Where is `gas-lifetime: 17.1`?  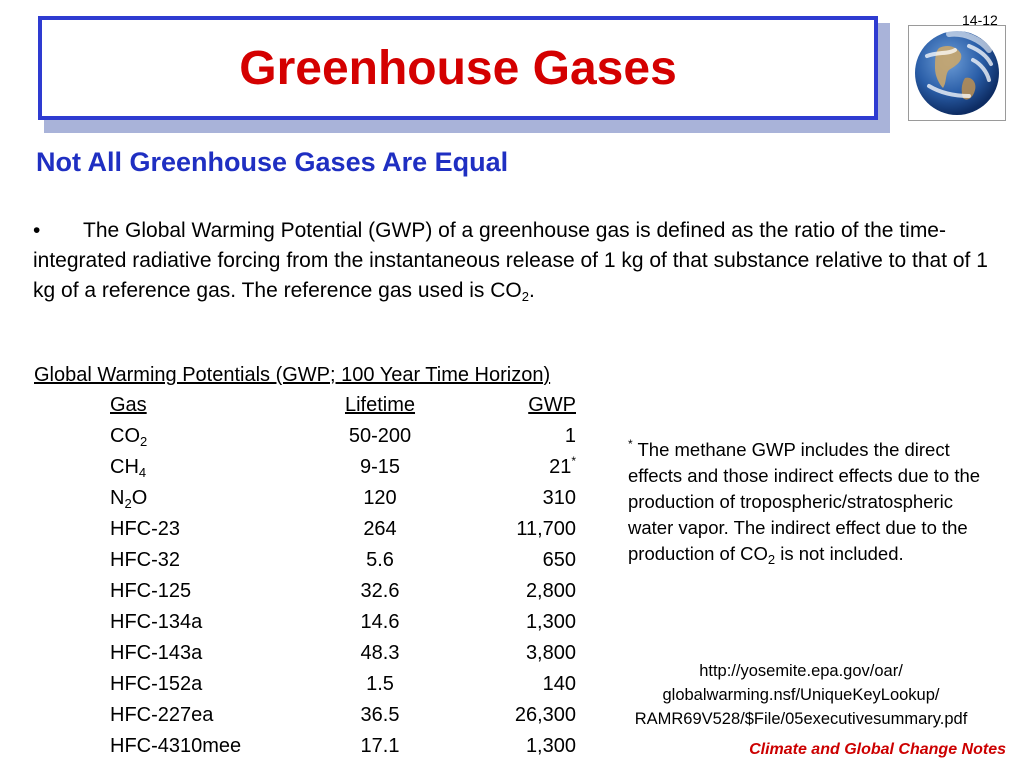
gas-lifetime: 17.1 is located at coordinates (380, 746).